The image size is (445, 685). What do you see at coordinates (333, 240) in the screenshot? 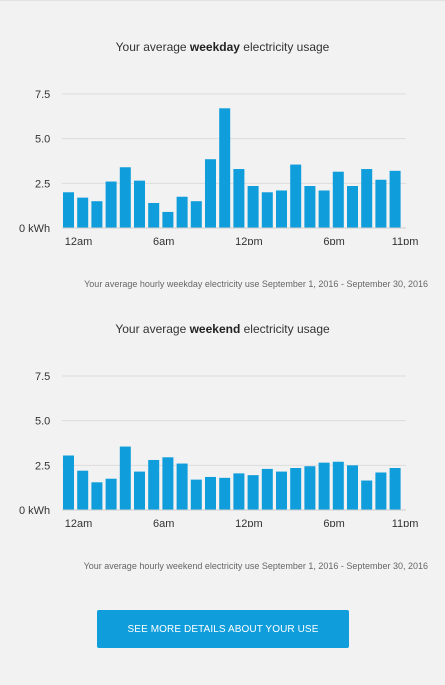
I see `weekday-xtick-label: 6pm` at bounding box center [333, 240].